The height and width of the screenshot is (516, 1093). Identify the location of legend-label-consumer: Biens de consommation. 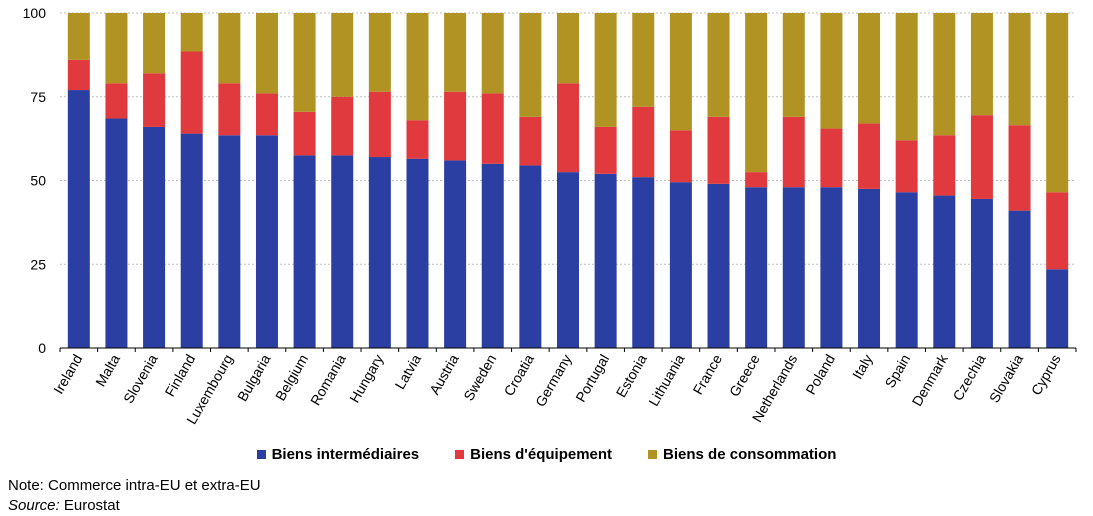
(750, 454).